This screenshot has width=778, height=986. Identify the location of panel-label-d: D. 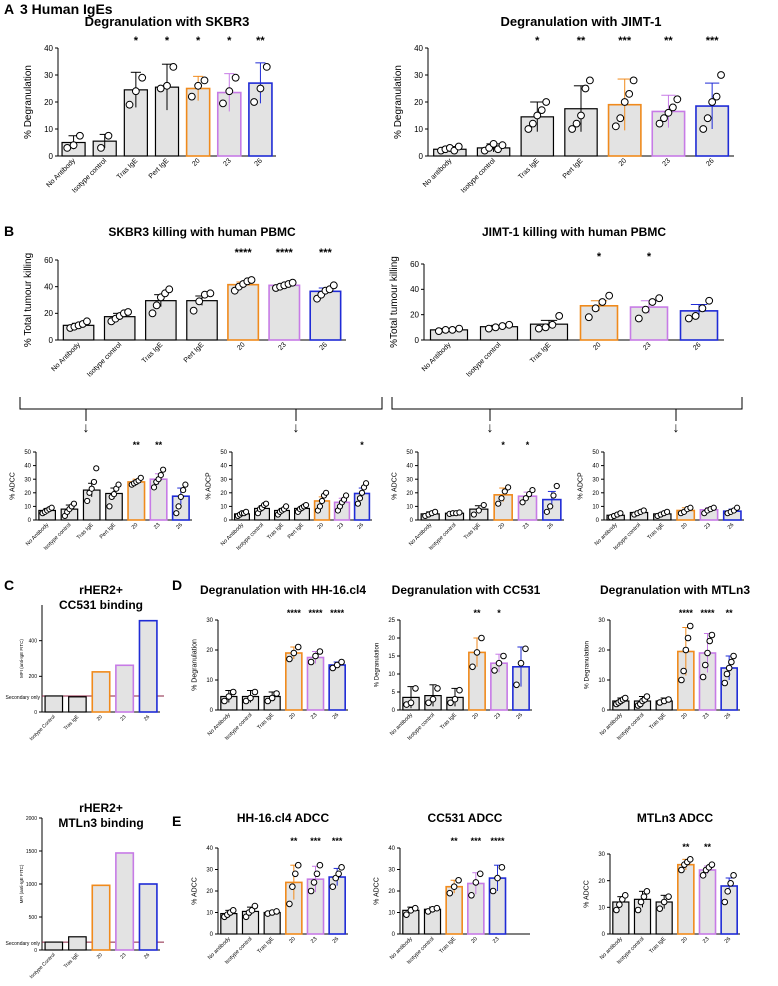
(177, 585).